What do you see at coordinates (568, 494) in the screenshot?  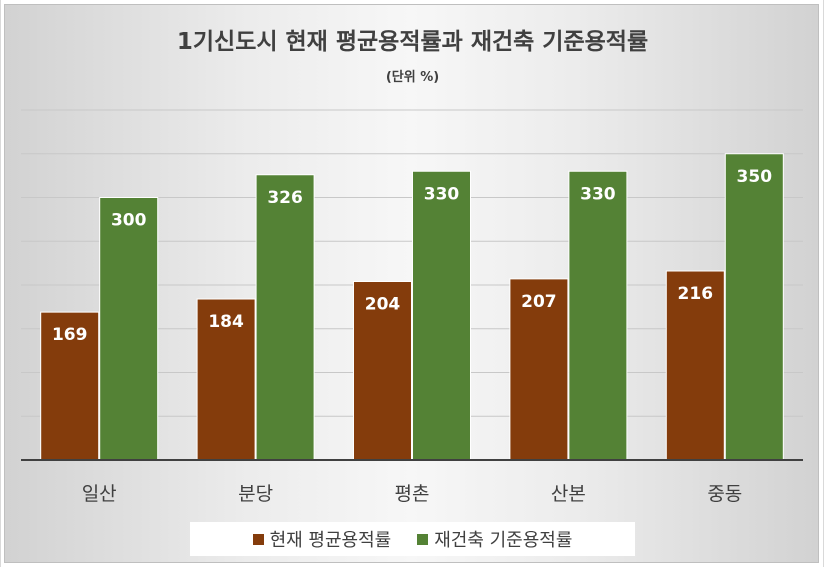 I see `x-tick-label: 산본` at bounding box center [568, 494].